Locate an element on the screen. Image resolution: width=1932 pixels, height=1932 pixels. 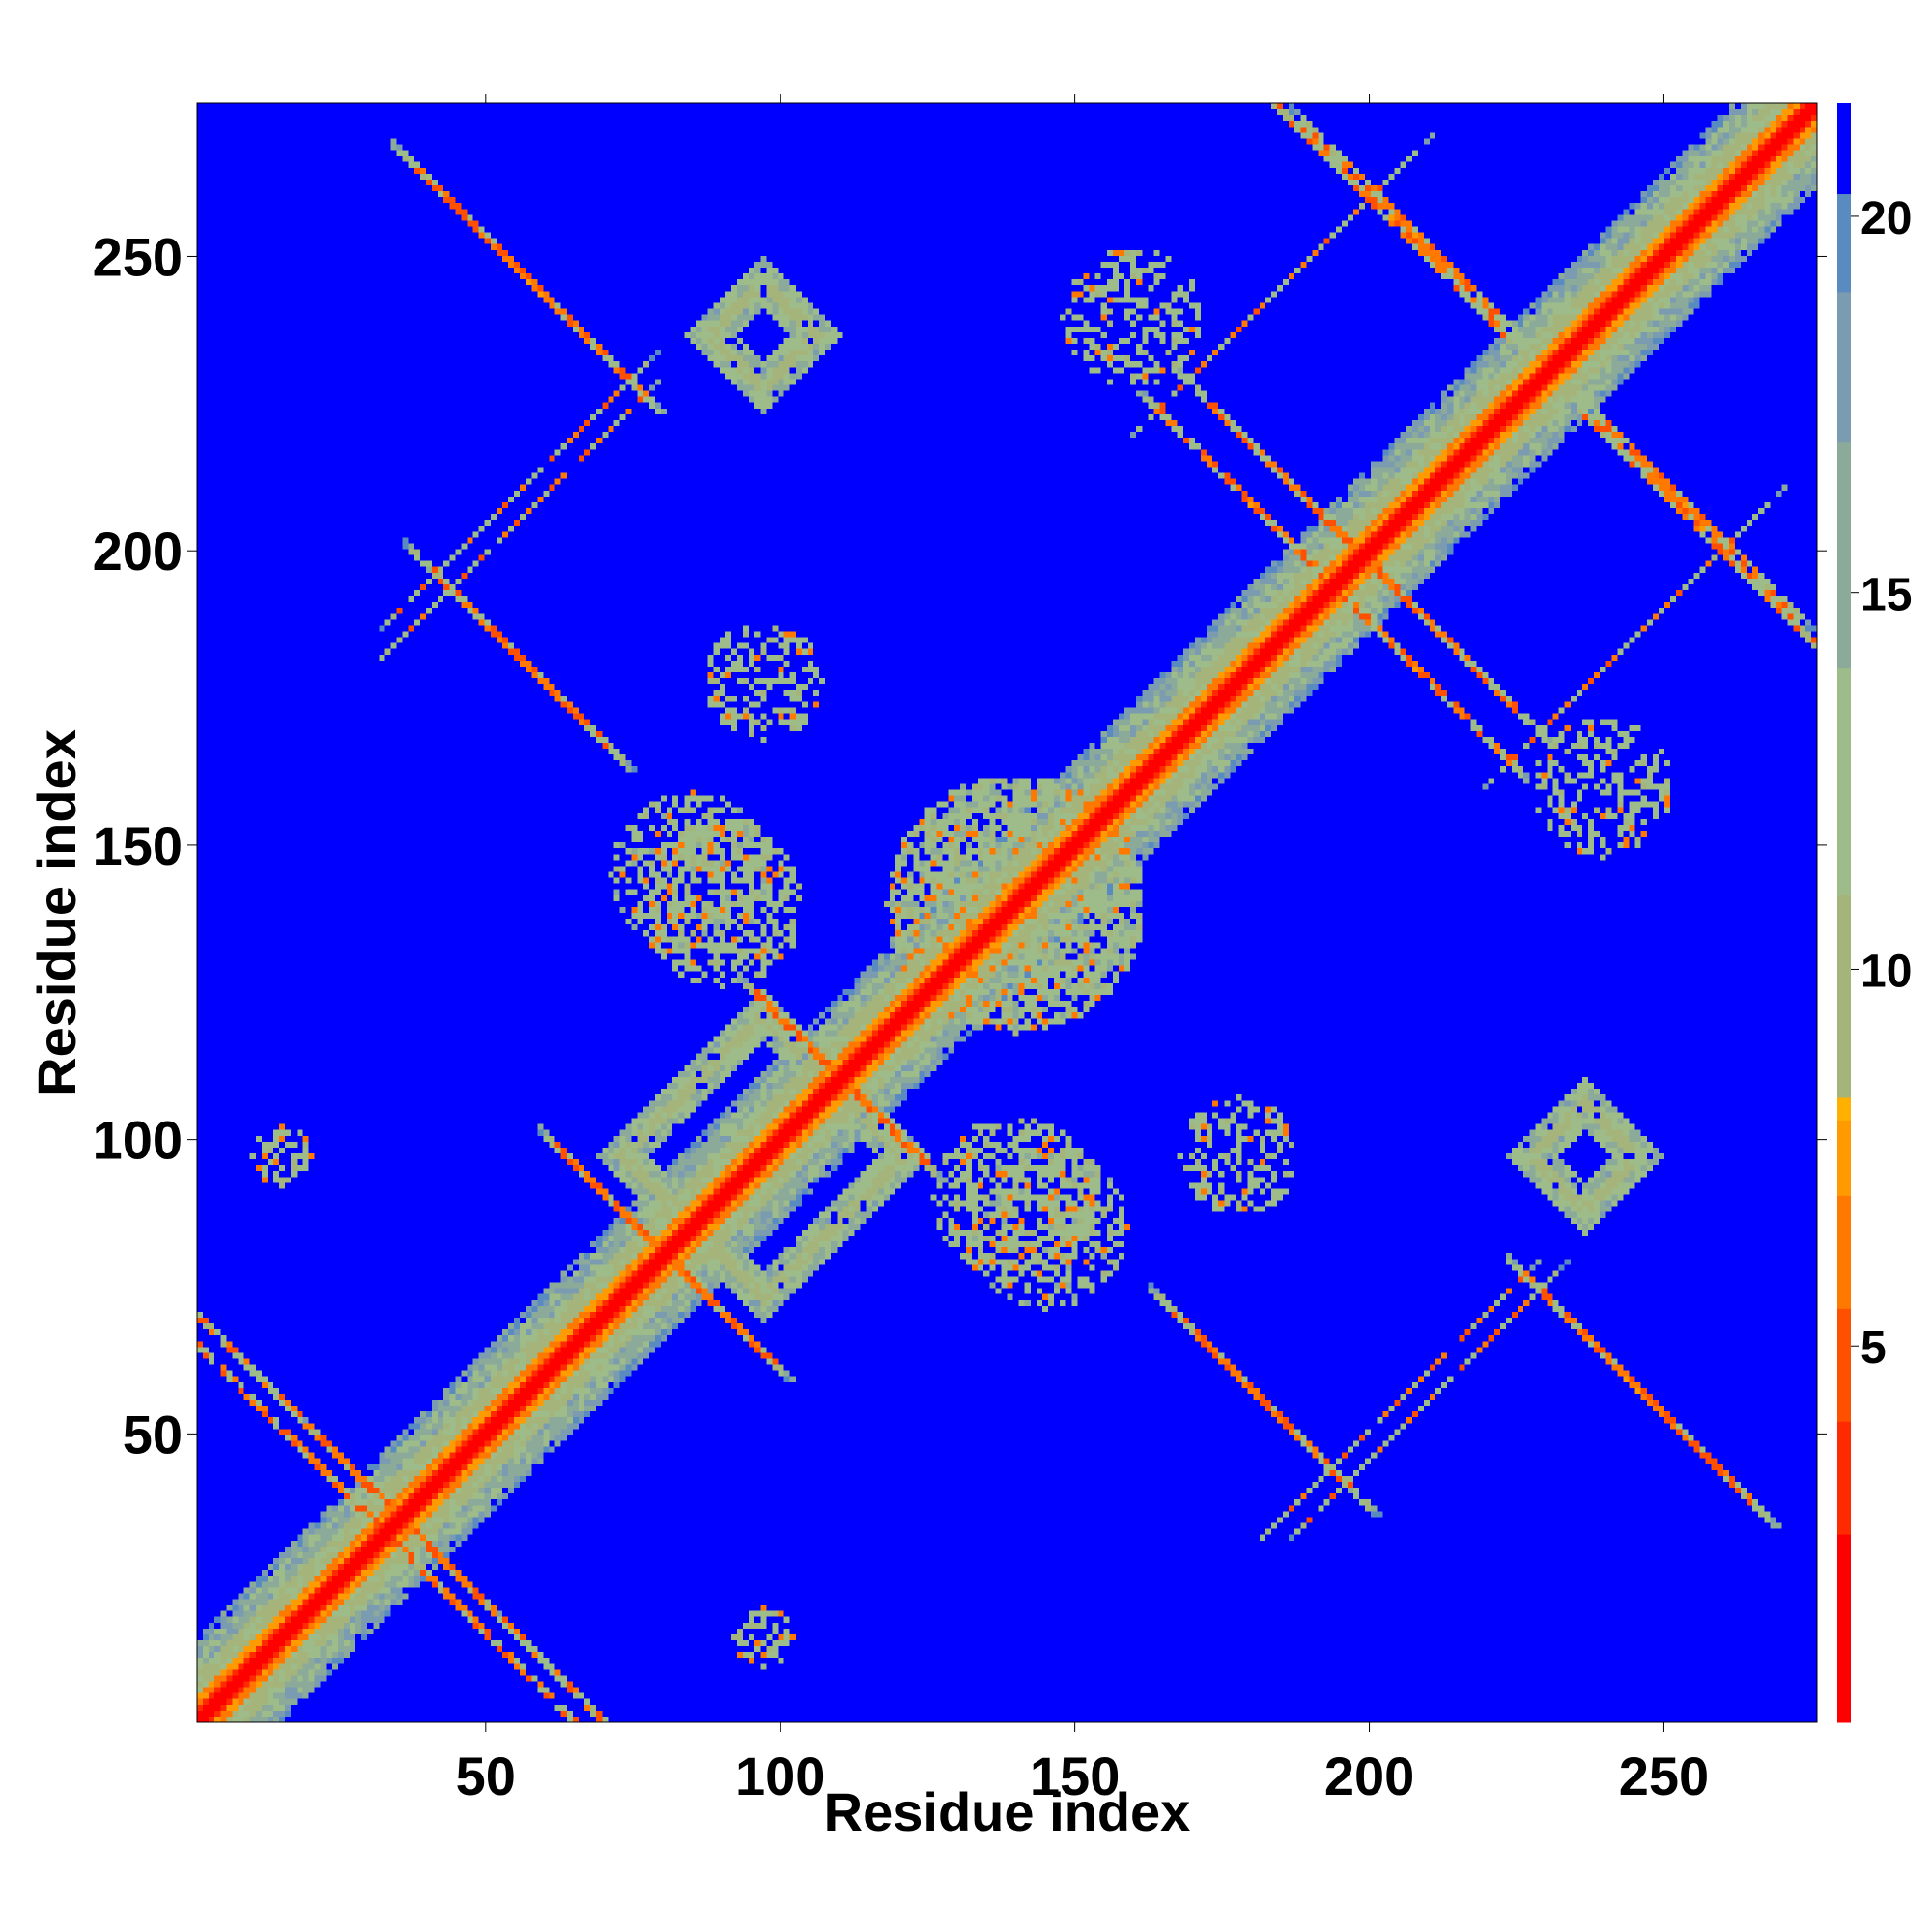
y-tick-label: 200 is located at coordinates (138, 551).